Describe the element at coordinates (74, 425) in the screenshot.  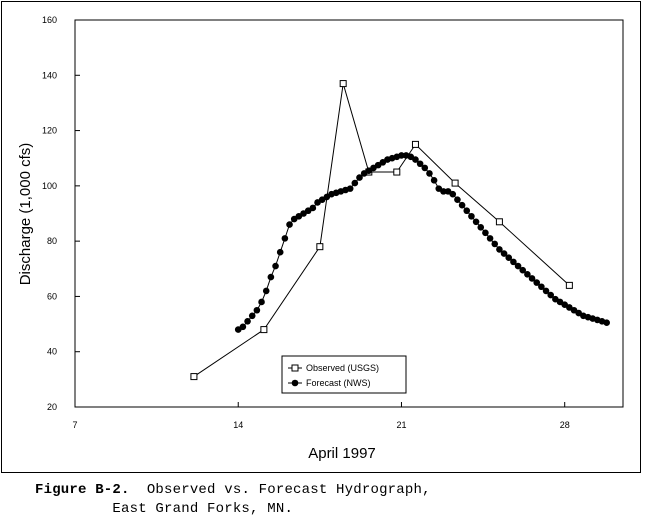
I see `x-tick-label: 7` at that location.